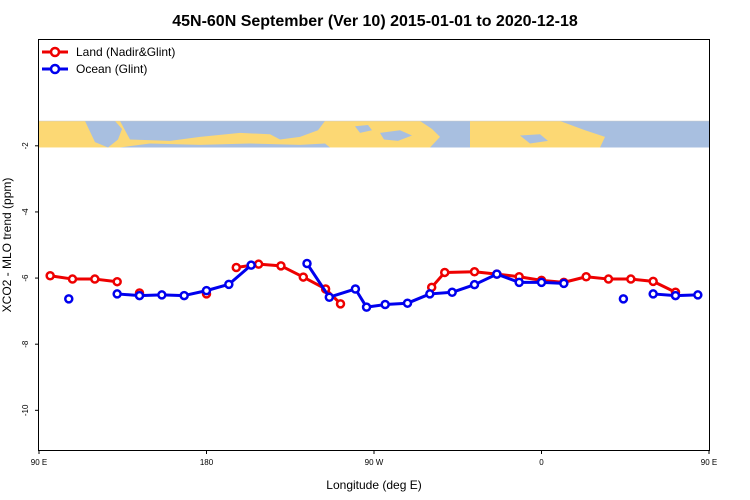 The width and height of the screenshot is (750, 500). I want to click on legend-ocean-marker, so click(55, 69).